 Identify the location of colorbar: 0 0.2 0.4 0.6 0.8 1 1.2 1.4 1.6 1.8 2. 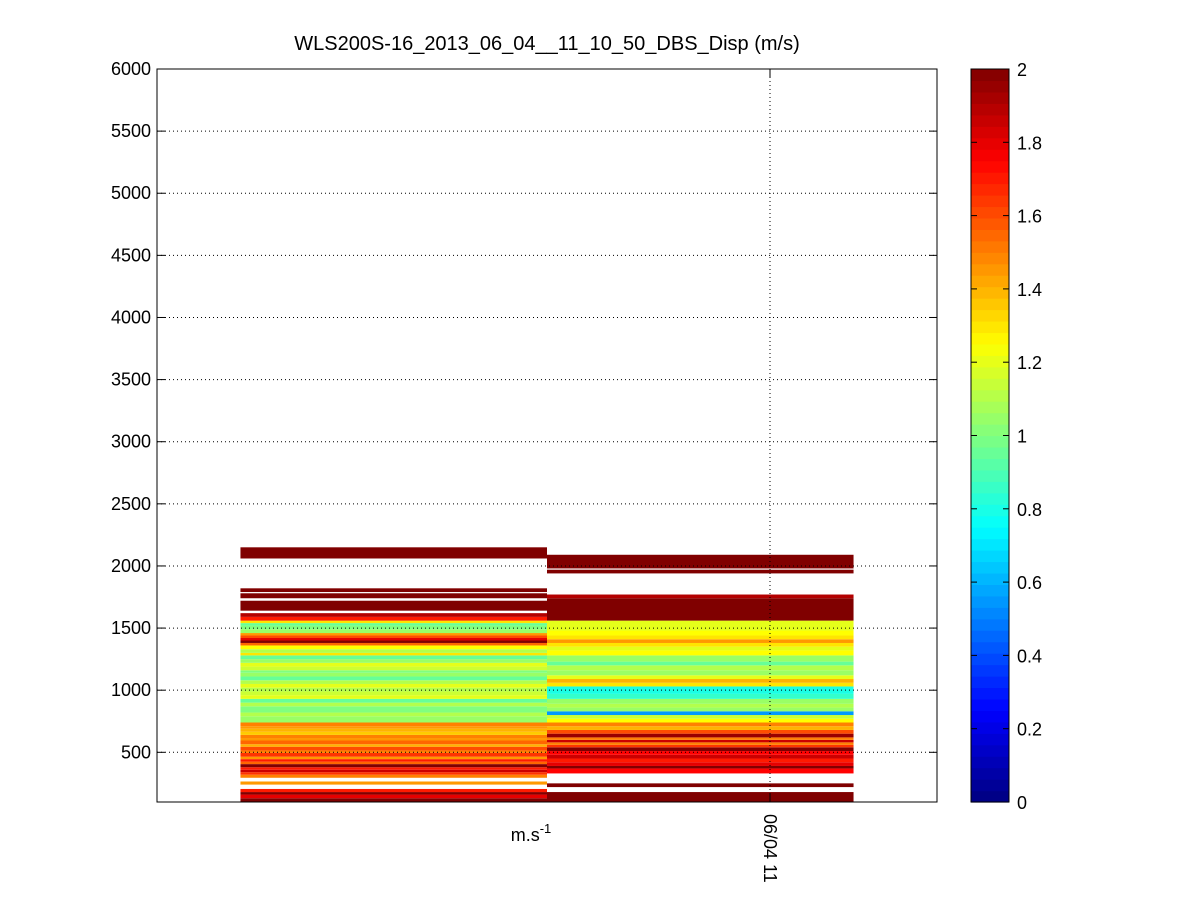
(1006, 436).